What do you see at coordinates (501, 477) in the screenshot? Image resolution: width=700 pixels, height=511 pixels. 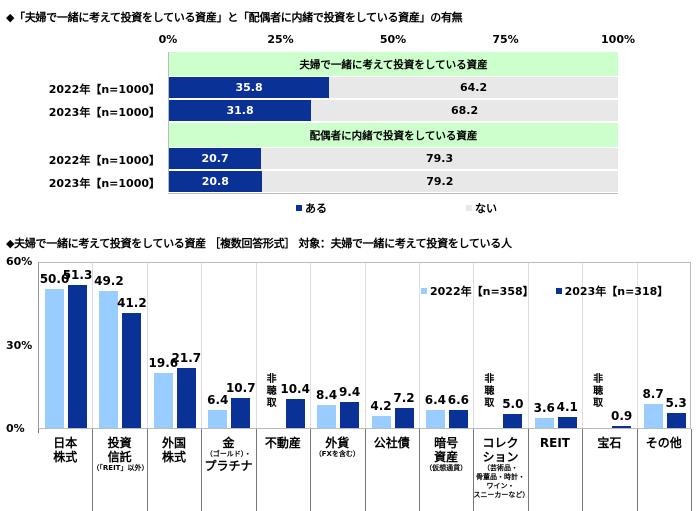 I see `category-sub-text: 骨董品・時計・` at bounding box center [501, 477].